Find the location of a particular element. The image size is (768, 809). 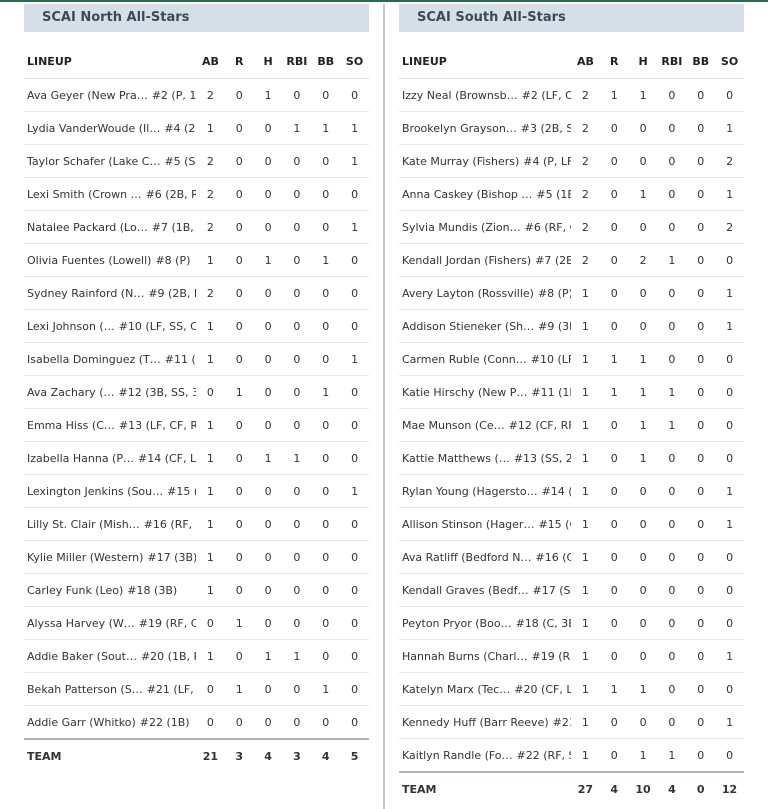

player-position: #22 (RF, SS) is located at coordinates (543, 755).